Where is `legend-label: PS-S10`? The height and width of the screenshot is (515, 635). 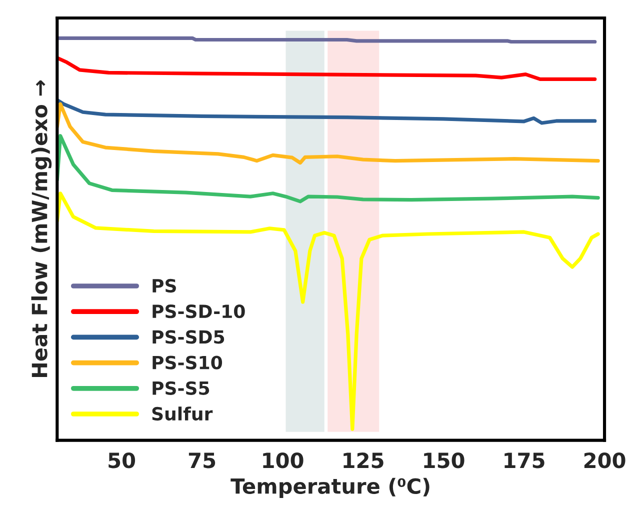 legend-label: PS-S10 is located at coordinates (187, 363).